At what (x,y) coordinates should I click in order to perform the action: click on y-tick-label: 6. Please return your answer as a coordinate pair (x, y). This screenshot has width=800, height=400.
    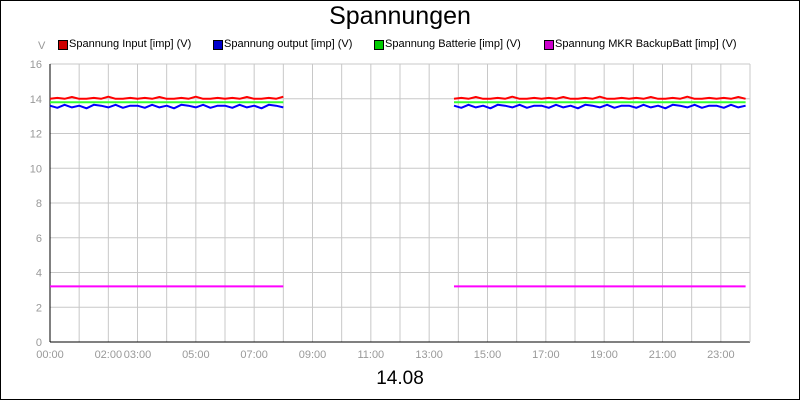
    Looking at the image, I should click on (39, 239).